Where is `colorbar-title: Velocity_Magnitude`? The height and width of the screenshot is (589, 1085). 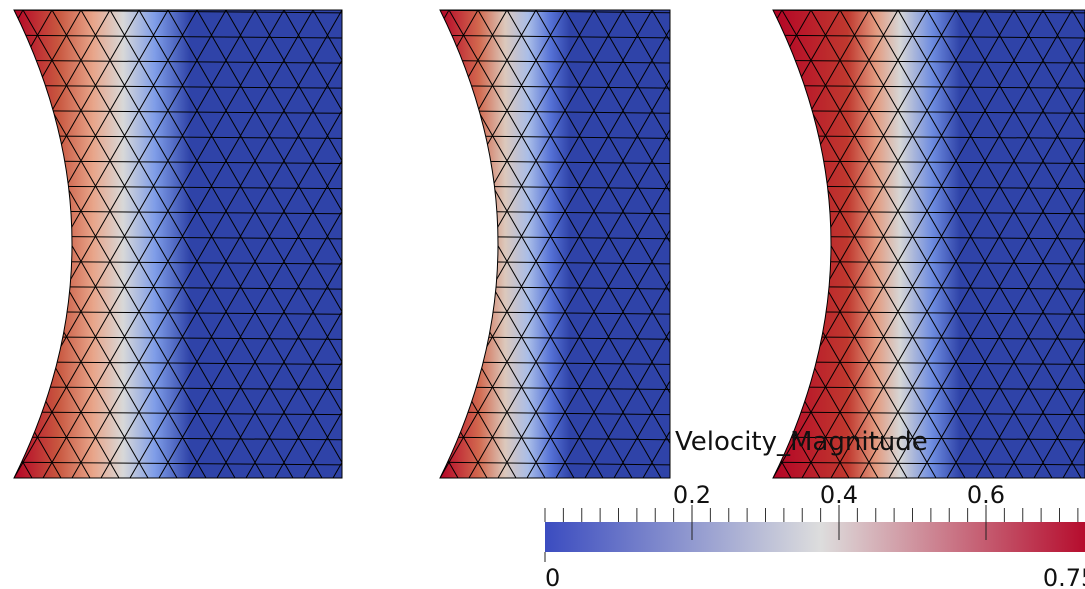 colorbar-title: Velocity_Magnitude is located at coordinates (801, 442).